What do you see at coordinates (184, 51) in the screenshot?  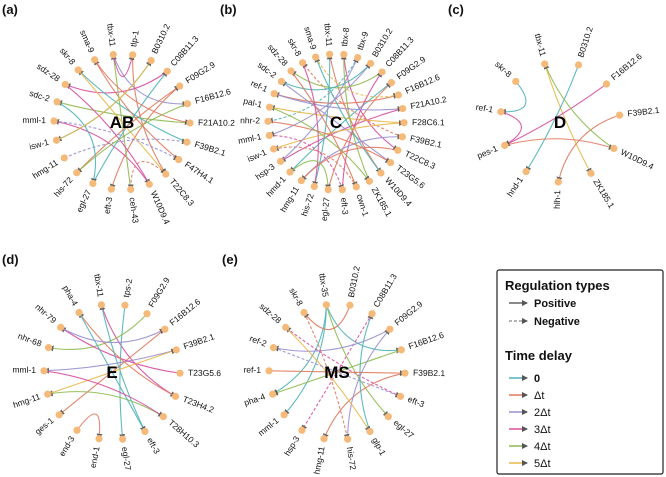 I see `node-label-a-C08B11.3: C08B11.3` at bounding box center [184, 51].